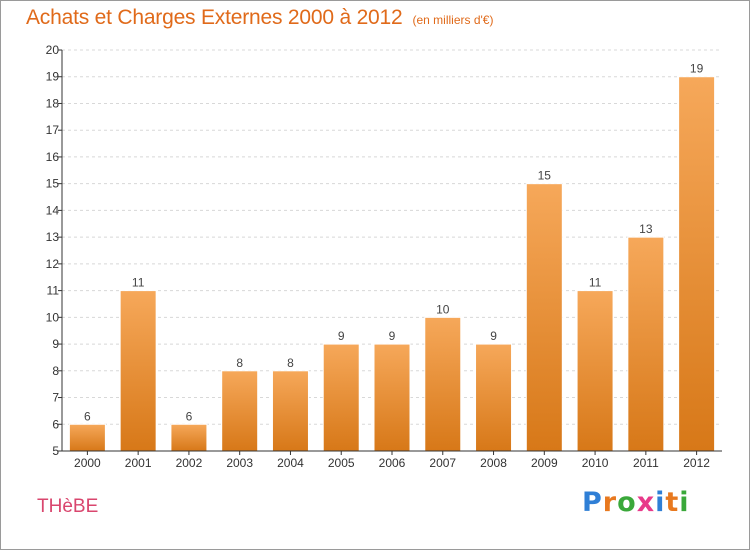 The height and width of the screenshot is (550, 750). What do you see at coordinates (544, 463) in the screenshot?
I see `x-tick-label: 2009` at bounding box center [544, 463].